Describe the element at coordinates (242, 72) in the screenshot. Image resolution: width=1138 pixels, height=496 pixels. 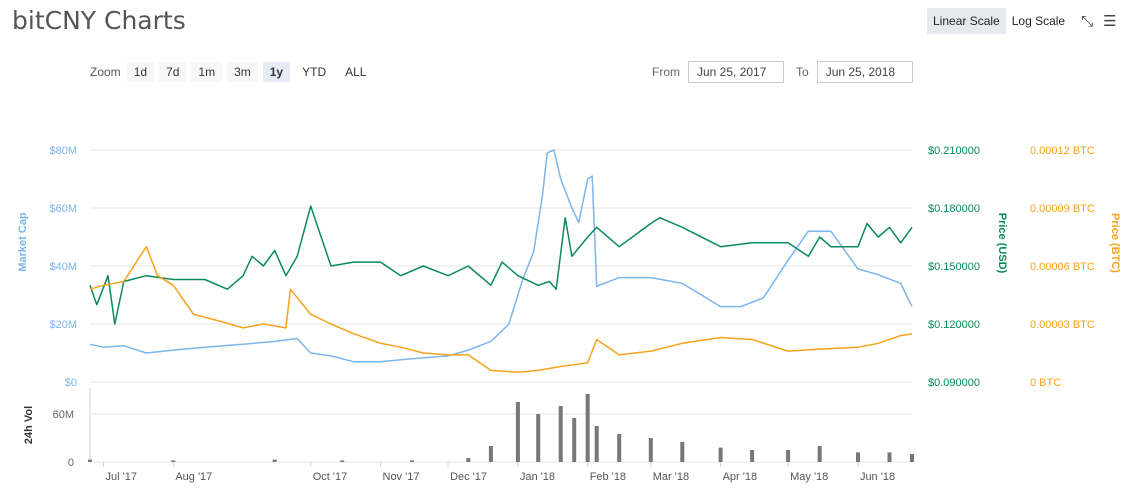
I see `zoom-3m-button: 3m` at that location.